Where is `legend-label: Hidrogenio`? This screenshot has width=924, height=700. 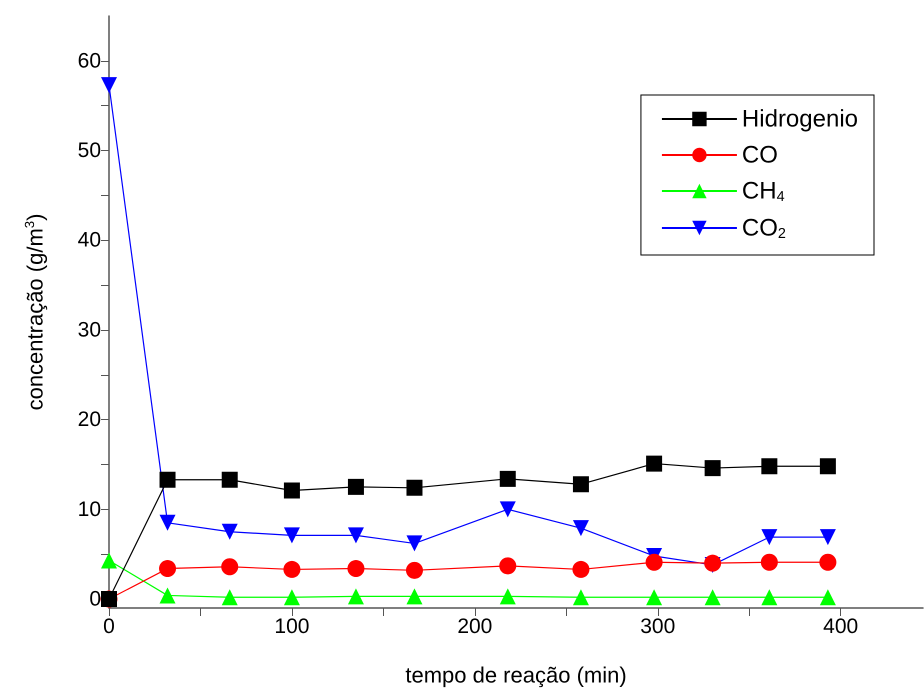 legend-label: Hidrogenio is located at coordinates (800, 119).